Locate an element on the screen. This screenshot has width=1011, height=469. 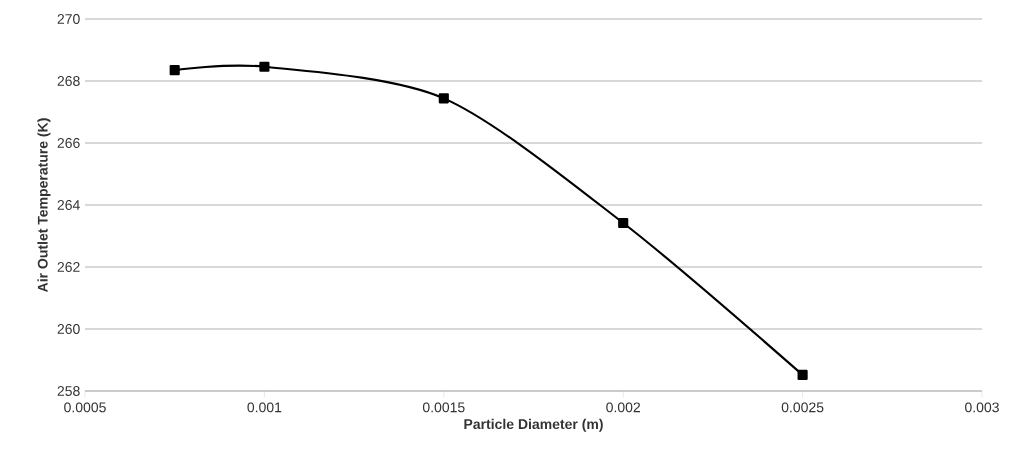
x-tick-label: 0.003 is located at coordinates (982, 407).